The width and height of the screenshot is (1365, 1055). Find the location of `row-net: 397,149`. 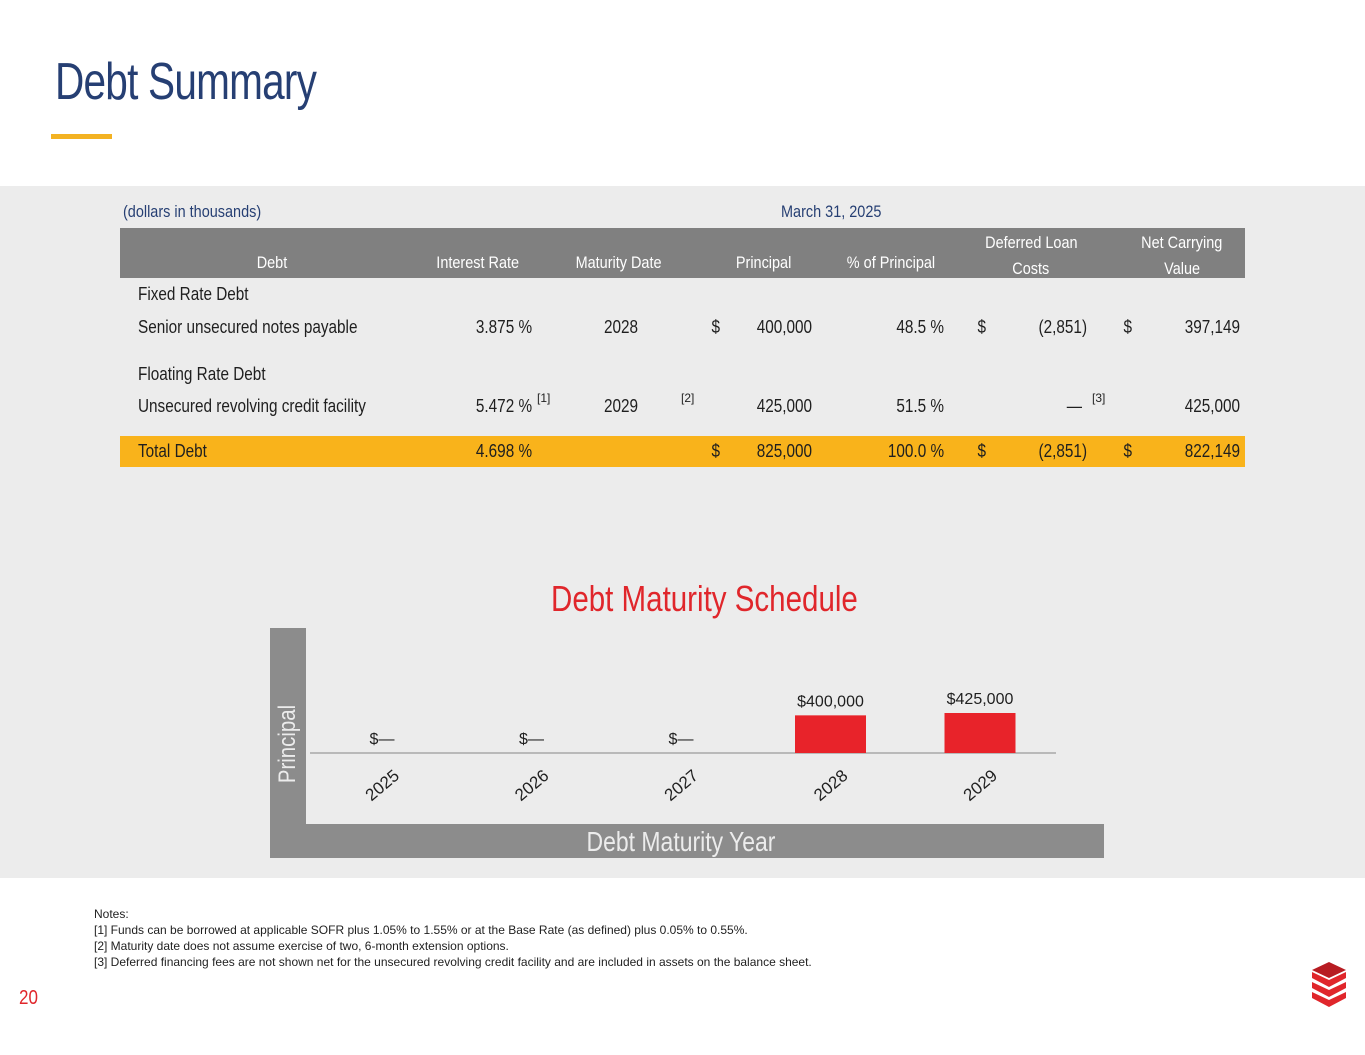

row-net: 397,149 is located at coordinates (1212, 327).